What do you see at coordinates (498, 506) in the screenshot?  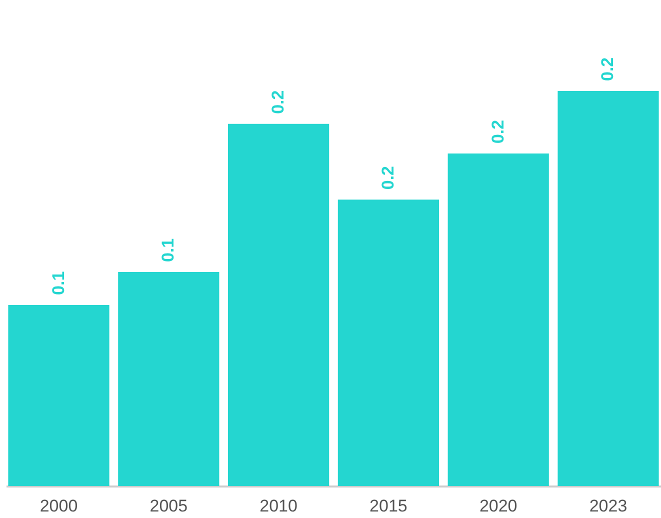 I see `x-tick-label: 2020` at bounding box center [498, 506].